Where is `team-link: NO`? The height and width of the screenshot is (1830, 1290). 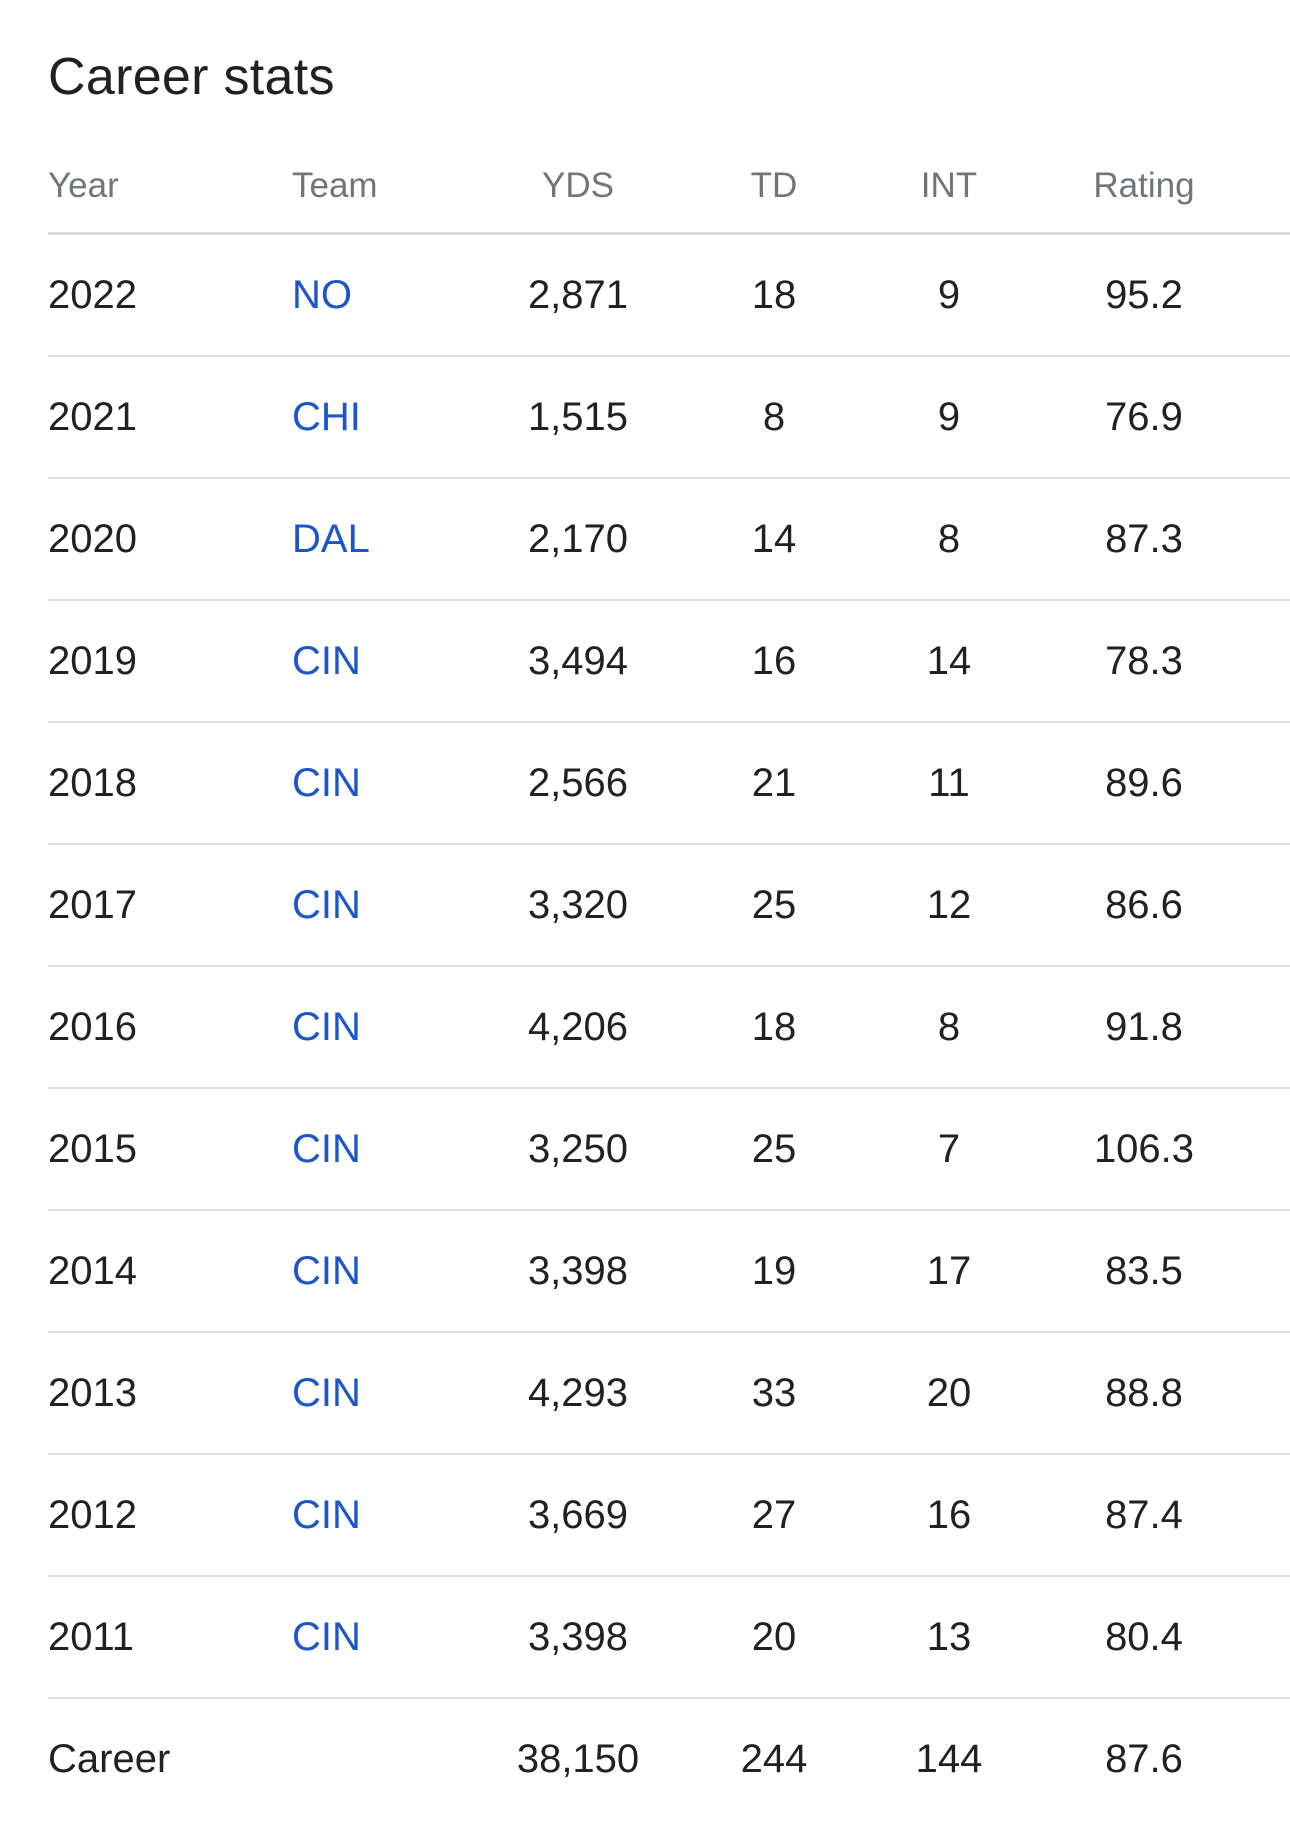 team-link: NO is located at coordinates (322, 294).